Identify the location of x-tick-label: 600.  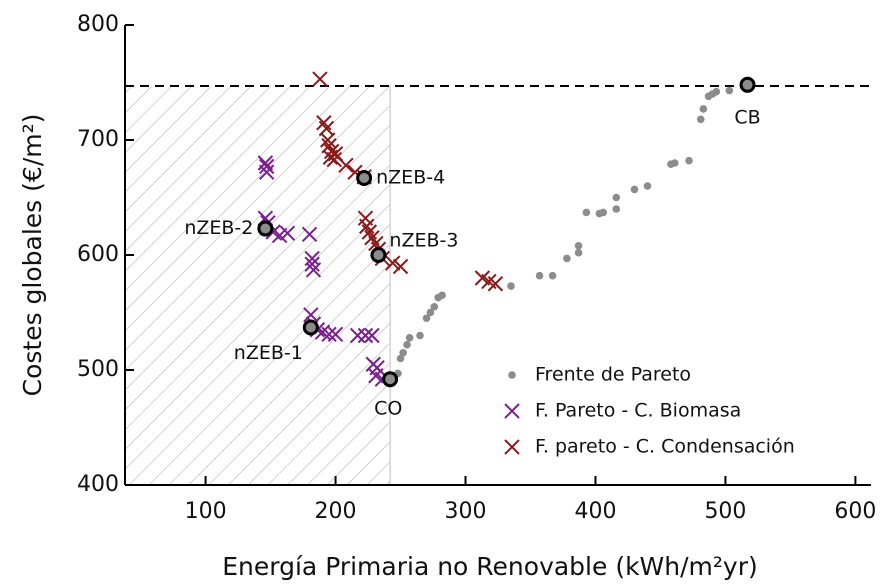
(855, 511).